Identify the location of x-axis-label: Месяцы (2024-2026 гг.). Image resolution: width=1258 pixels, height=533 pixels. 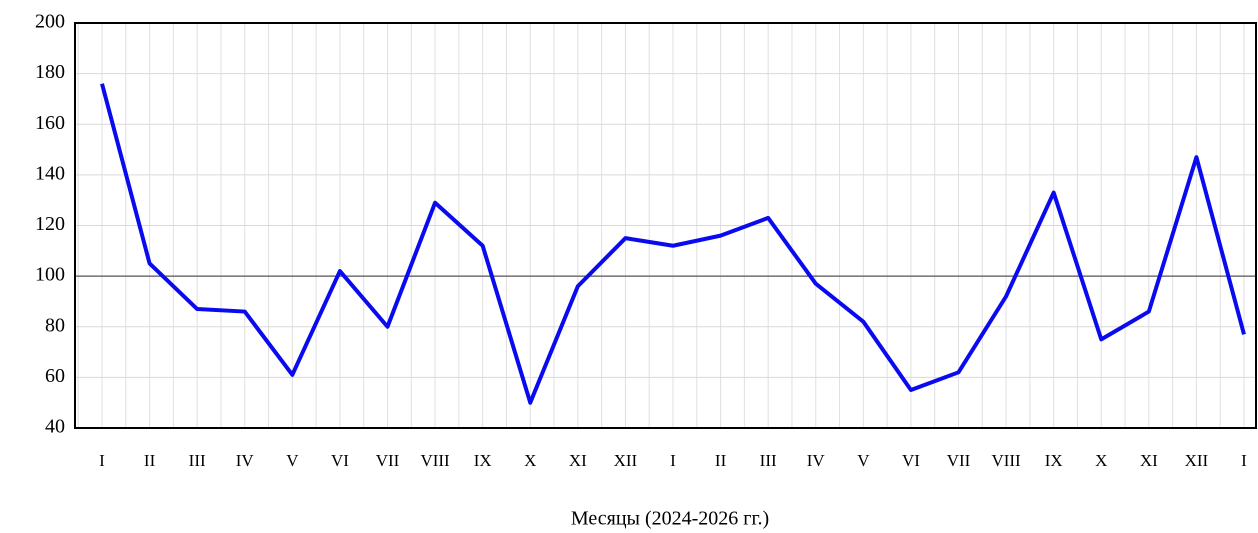
(670, 519).